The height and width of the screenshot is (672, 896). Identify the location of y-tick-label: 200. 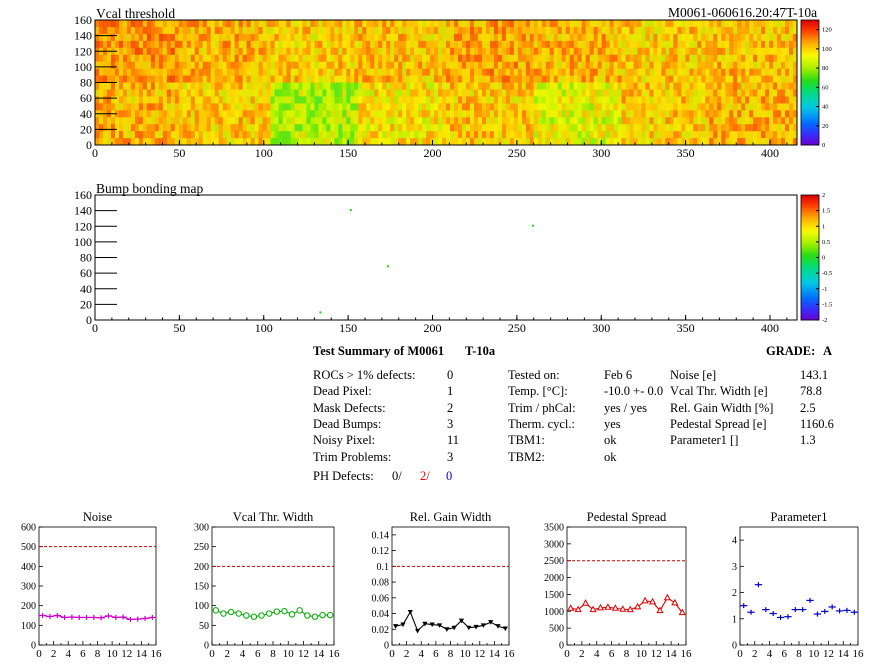
(201, 567).